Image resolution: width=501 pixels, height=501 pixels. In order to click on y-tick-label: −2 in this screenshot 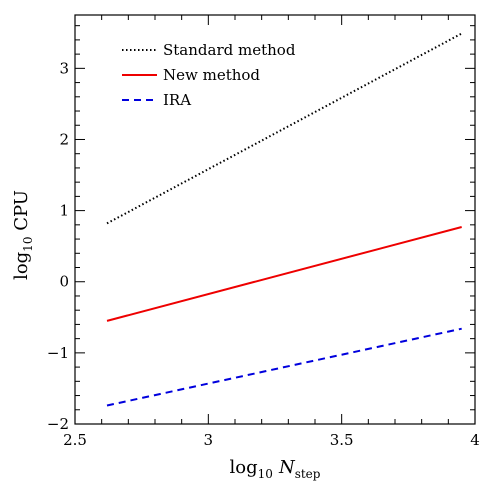, I will do `click(58, 424)`.